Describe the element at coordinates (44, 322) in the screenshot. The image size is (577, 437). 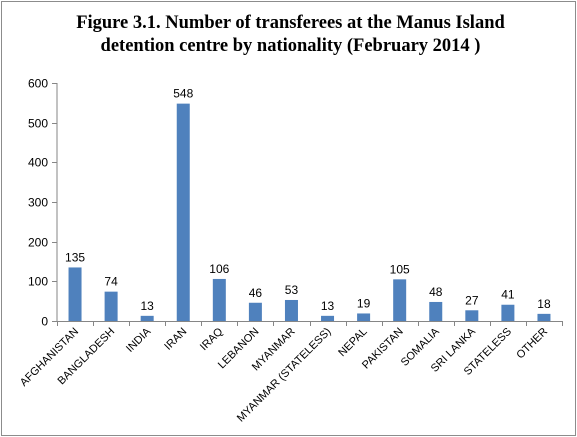
I see `y-tick-label: 0` at that location.